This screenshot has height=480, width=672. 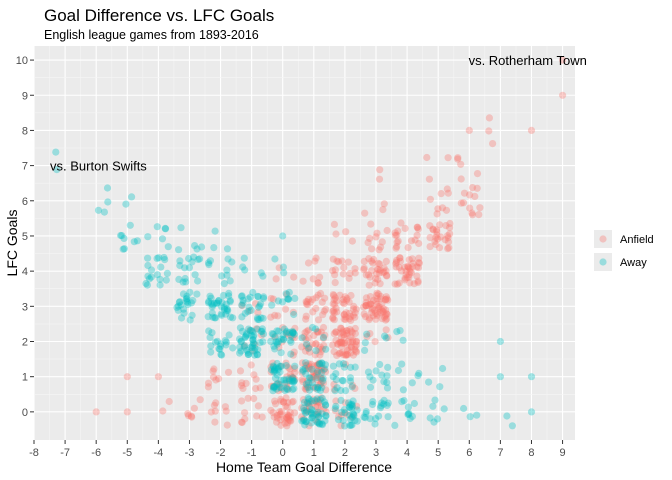 What do you see at coordinates (127, 453) in the screenshot?
I see `x-tick-label: -5` at bounding box center [127, 453].